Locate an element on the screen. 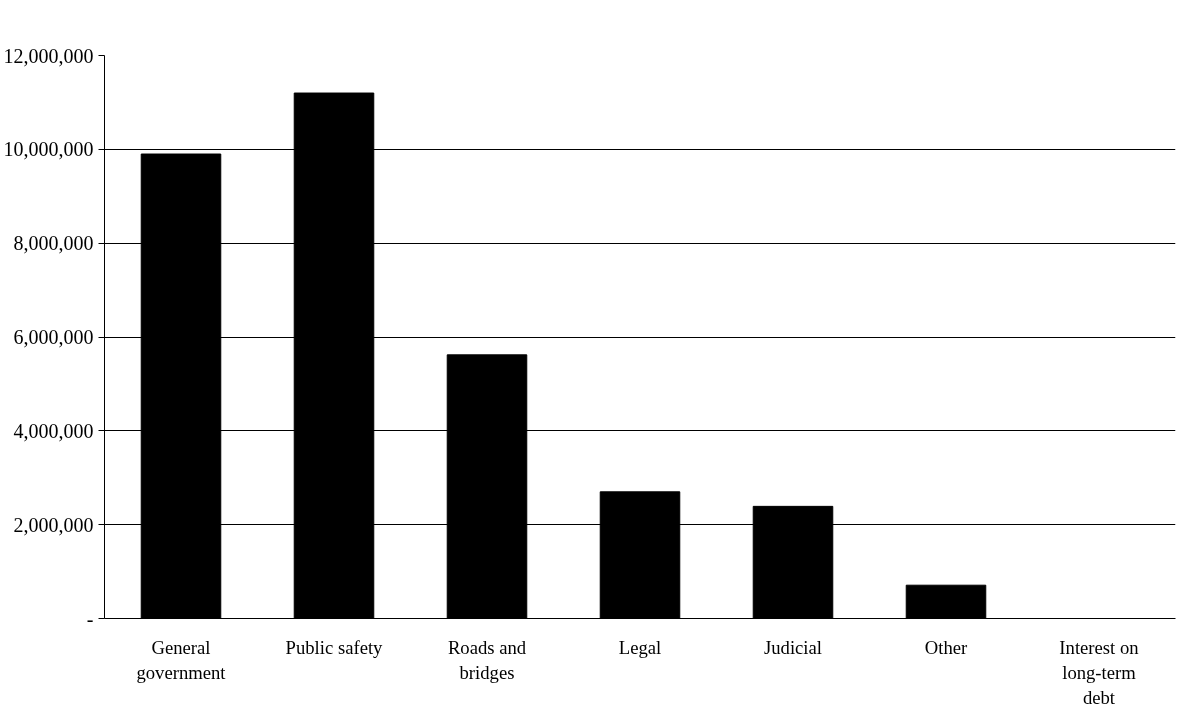 The width and height of the screenshot is (1191, 717). x-tick-label: Public safety is located at coordinates (334, 647).